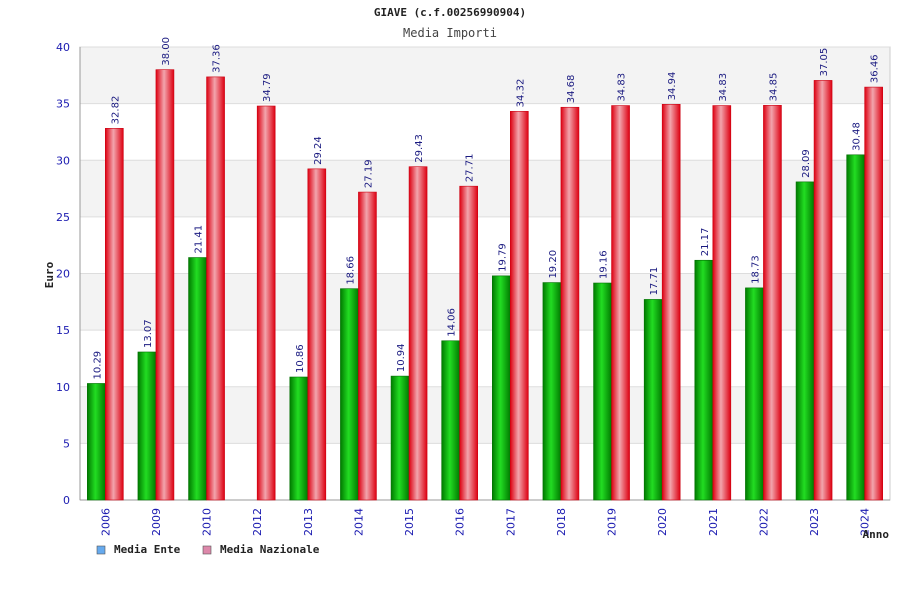  Describe the element at coordinates (63, 104) in the screenshot. I see `y-tick-label: 35` at that location.